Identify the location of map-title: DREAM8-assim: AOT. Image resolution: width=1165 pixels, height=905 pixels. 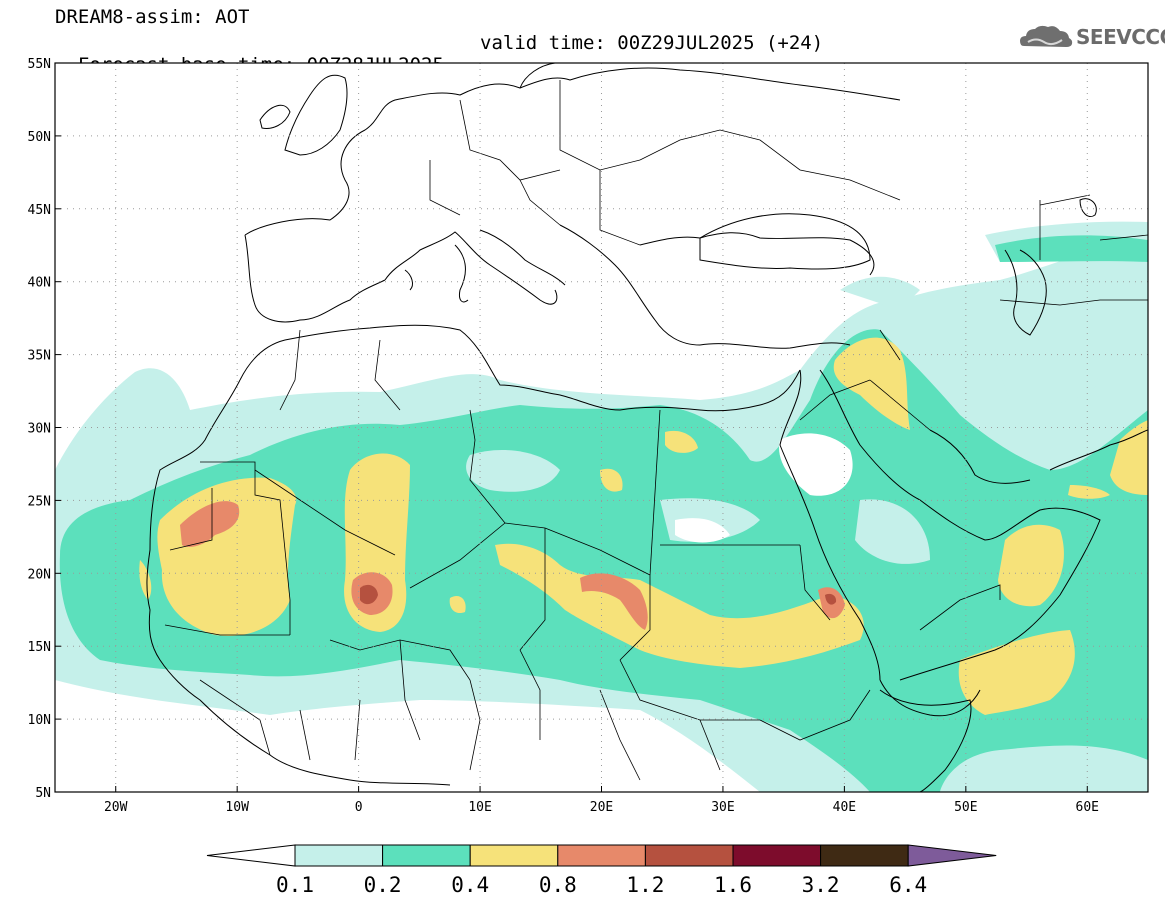
(152, 17).